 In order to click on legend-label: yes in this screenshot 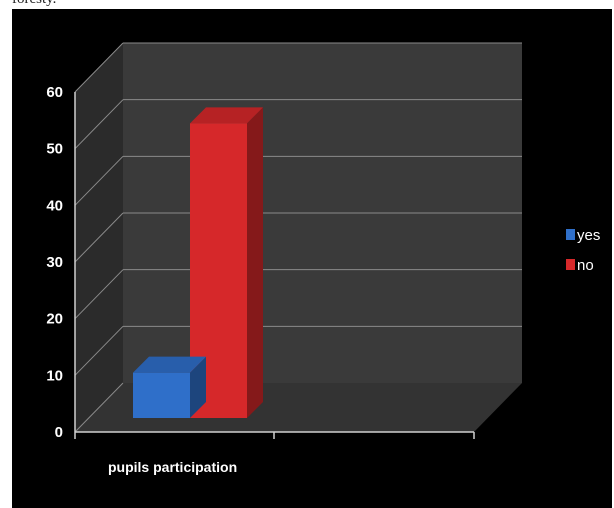, I will do `click(588, 235)`.